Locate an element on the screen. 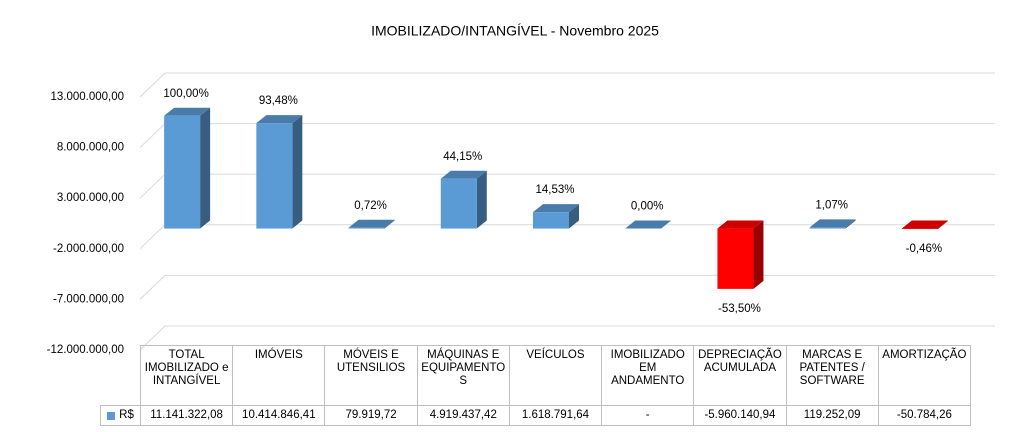  table-category: VEÍCULOS is located at coordinates (555, 375).